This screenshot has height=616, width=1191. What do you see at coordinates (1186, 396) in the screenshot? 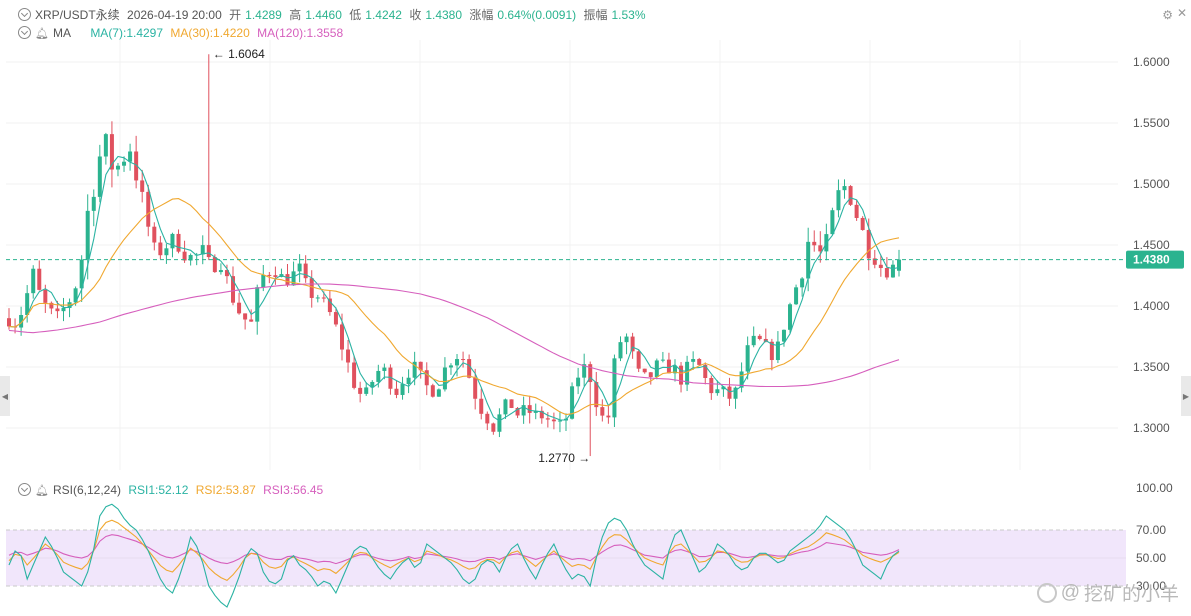
I see `scroll-right-arrow-icon: ▶` at bounding box center [1186, 396].